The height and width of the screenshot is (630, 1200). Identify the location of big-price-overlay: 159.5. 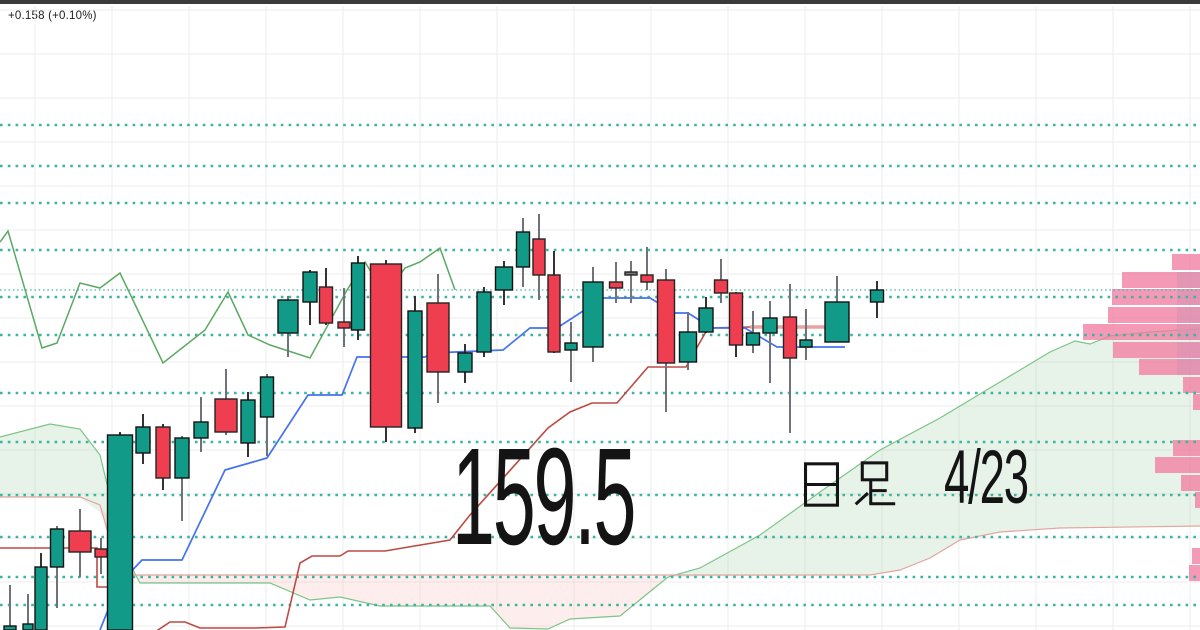
(544, 497).